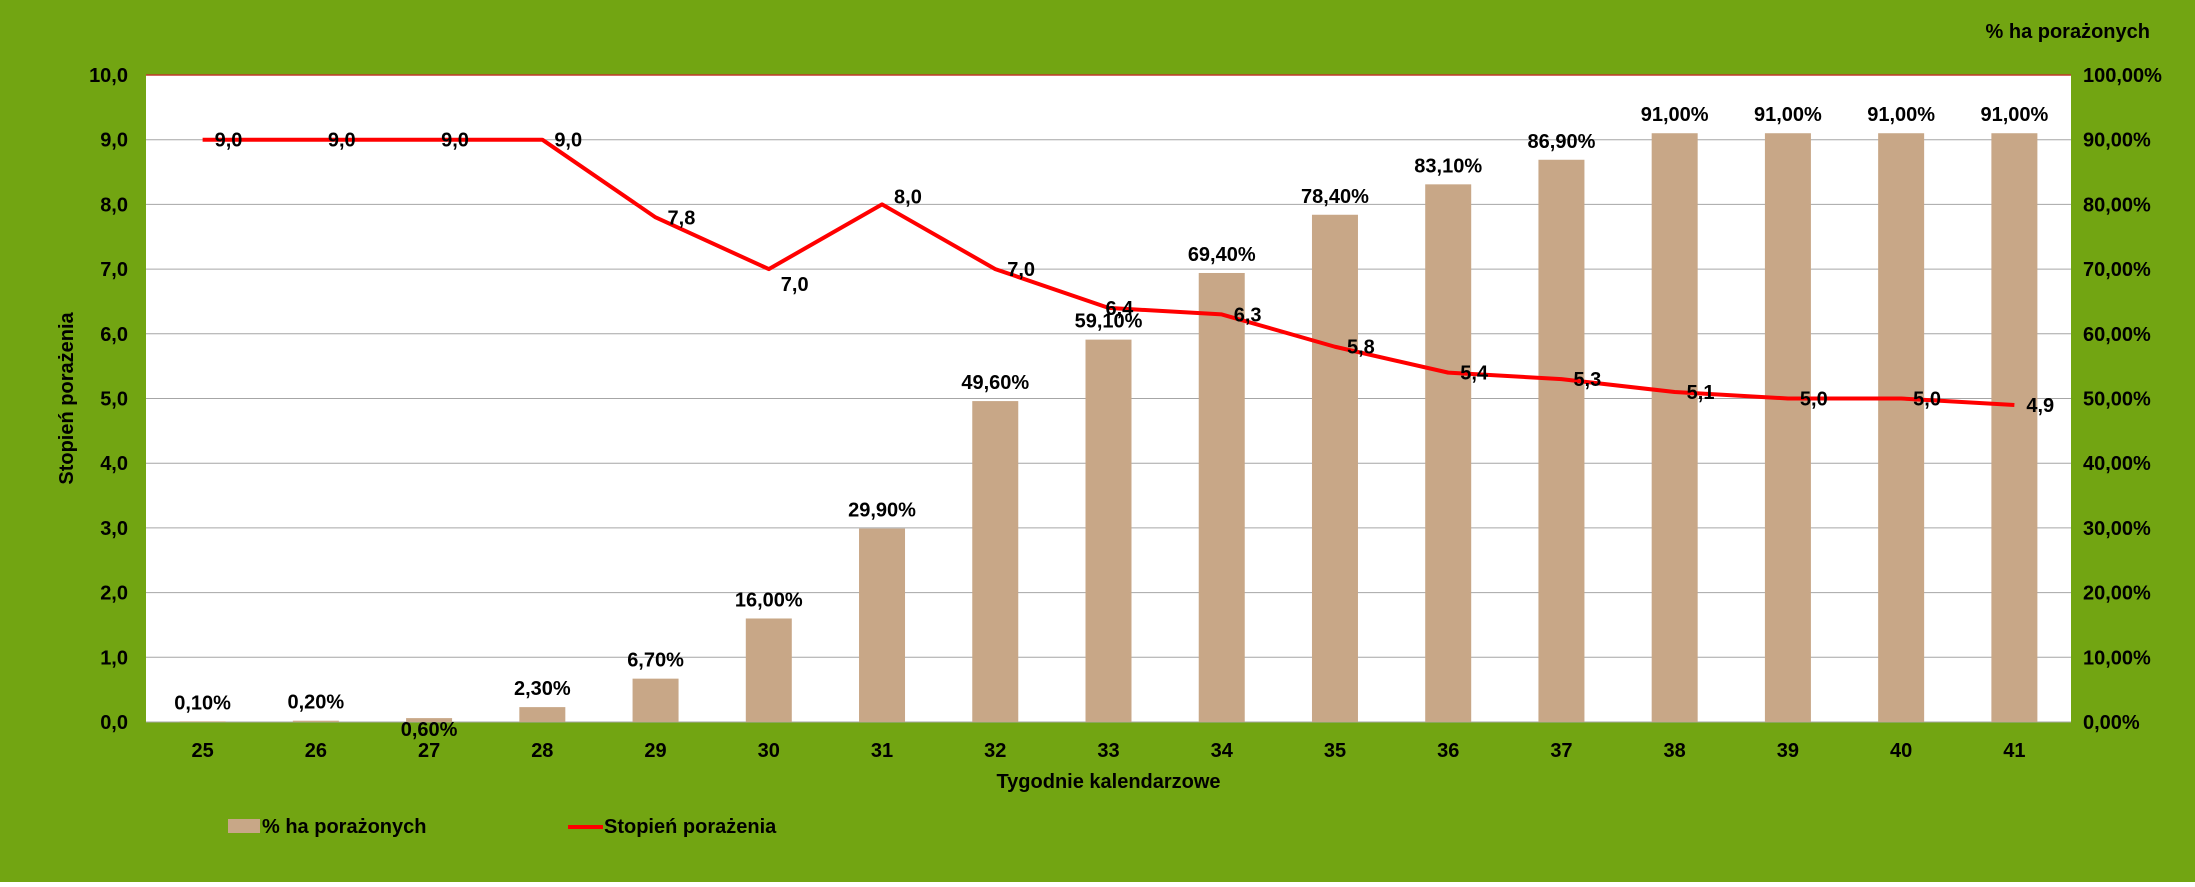 The image size is (2195, 887). I want to click on x-tick-label: 39, so click(1788, 751).